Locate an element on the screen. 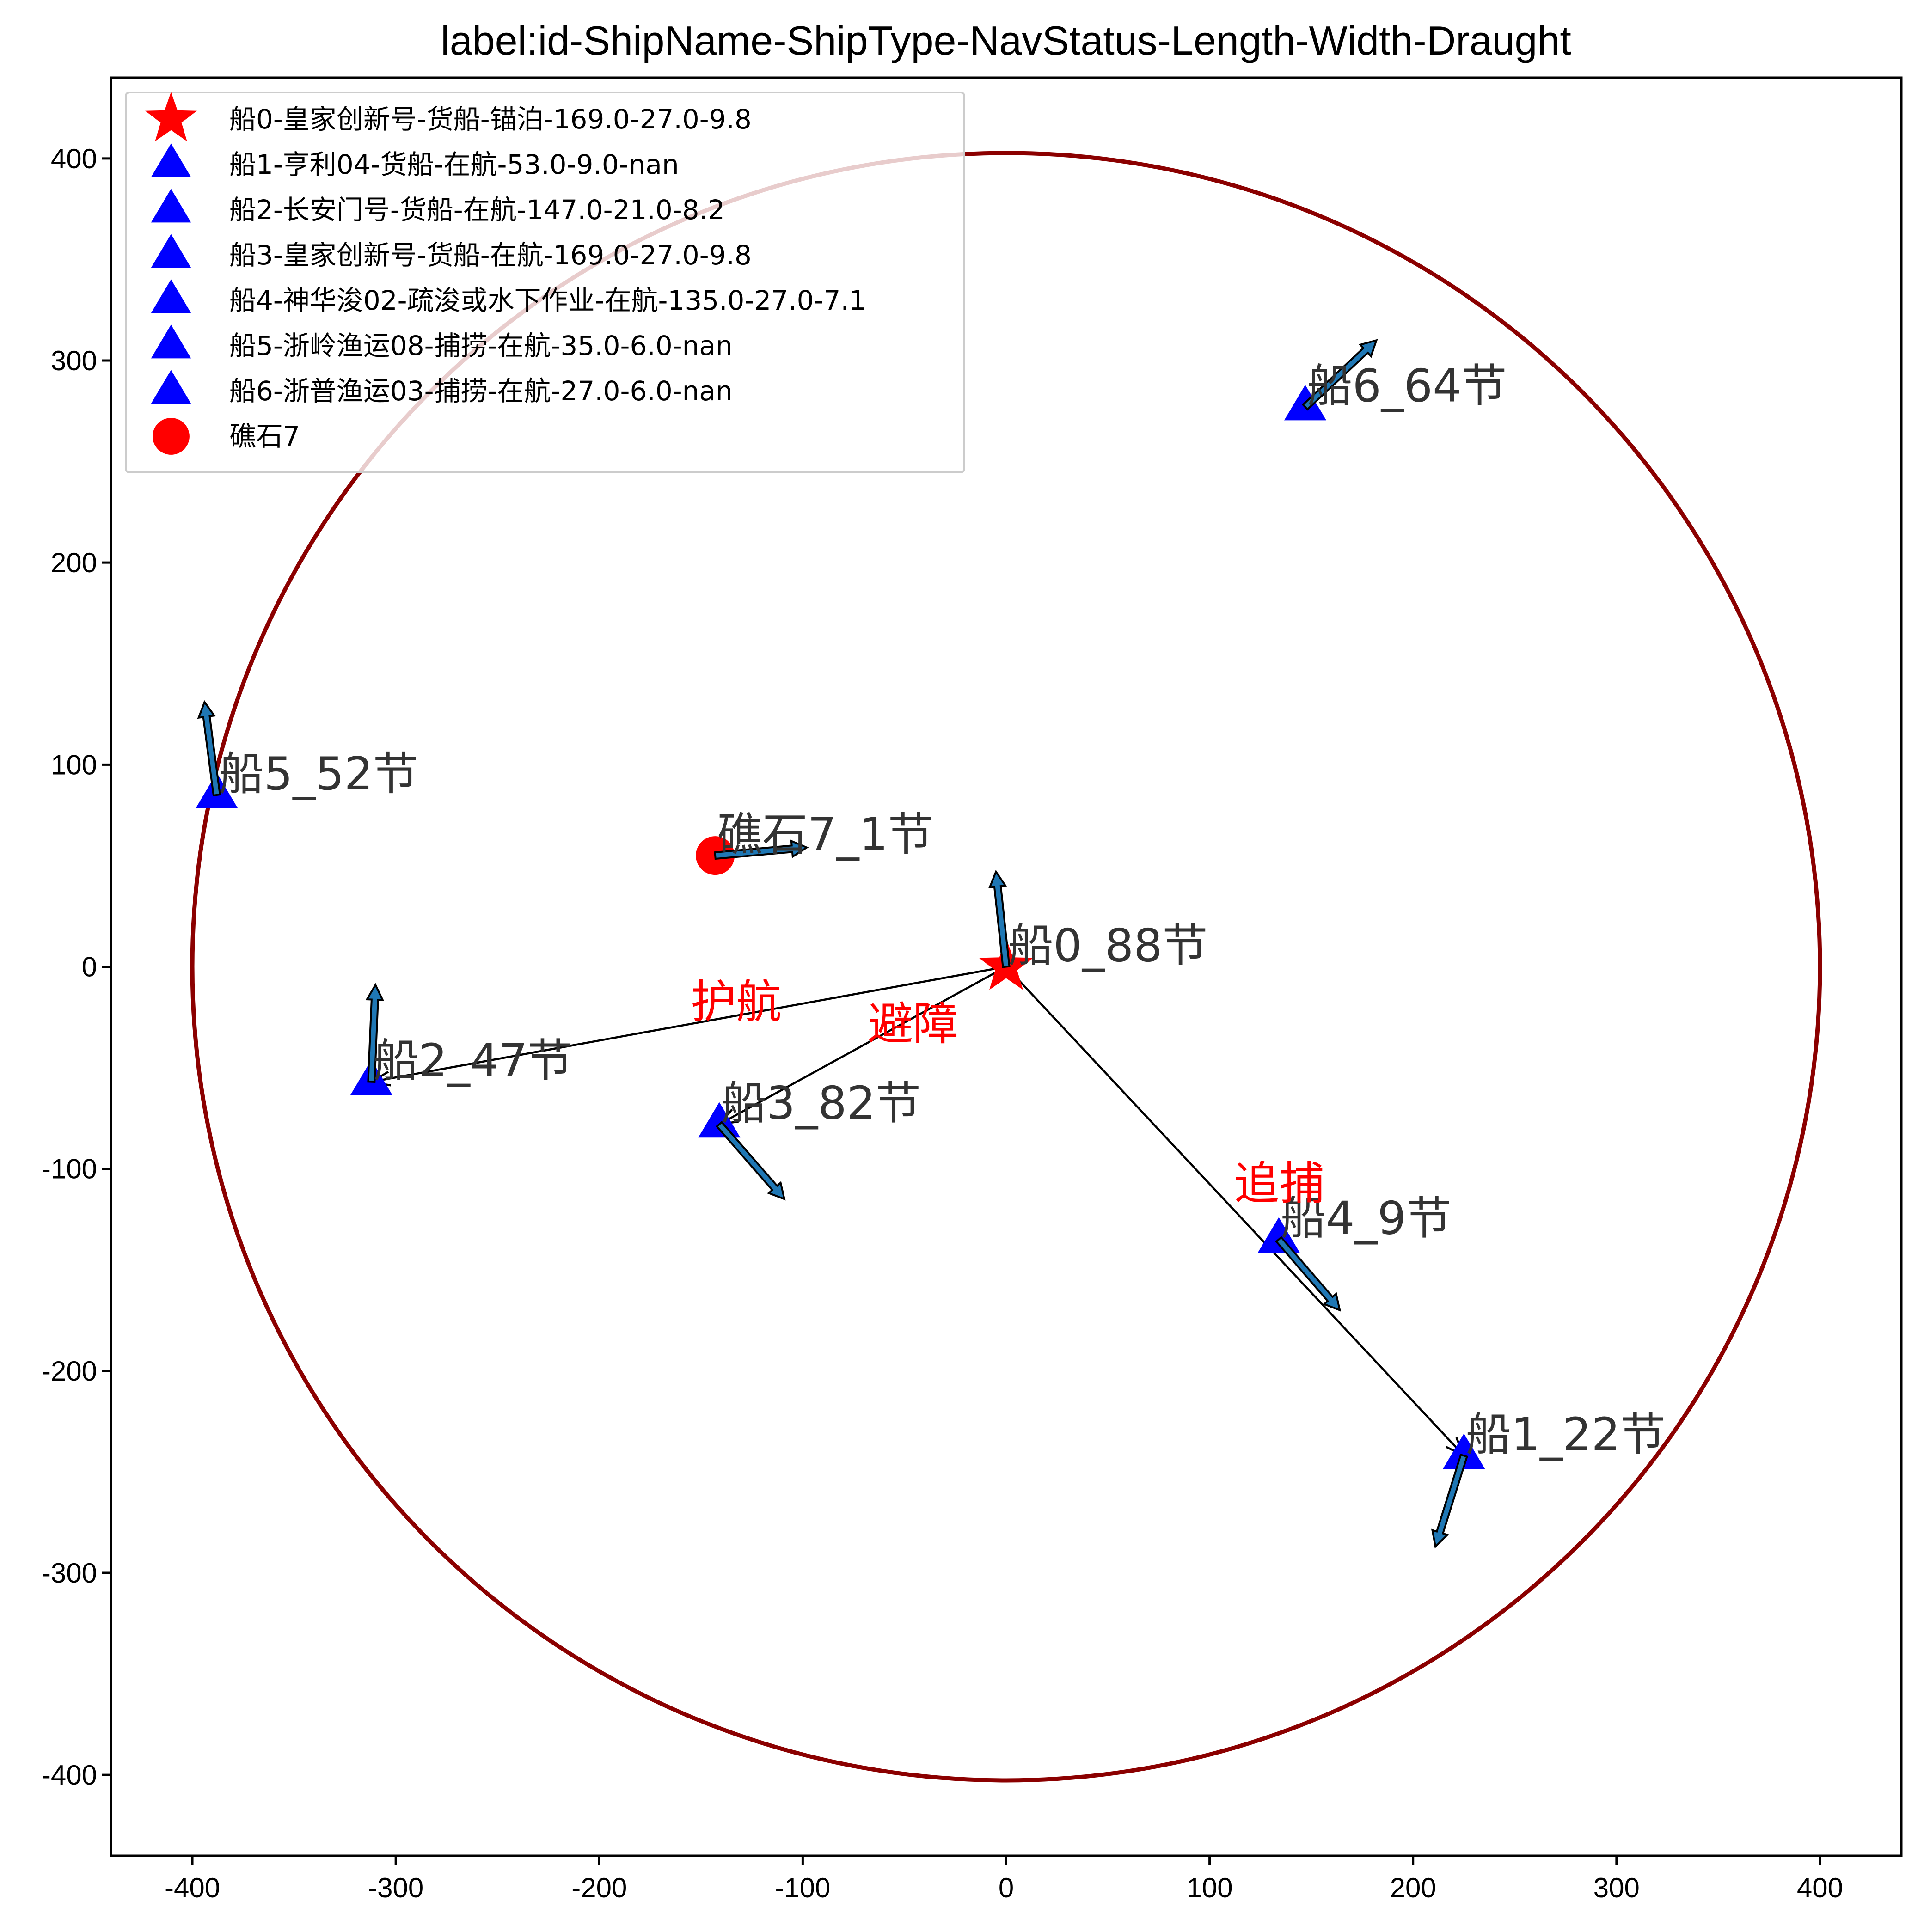 This screenshot has height=1932, width=1924. relation-label: 追捕 is located at coordinates (1279, 1183).